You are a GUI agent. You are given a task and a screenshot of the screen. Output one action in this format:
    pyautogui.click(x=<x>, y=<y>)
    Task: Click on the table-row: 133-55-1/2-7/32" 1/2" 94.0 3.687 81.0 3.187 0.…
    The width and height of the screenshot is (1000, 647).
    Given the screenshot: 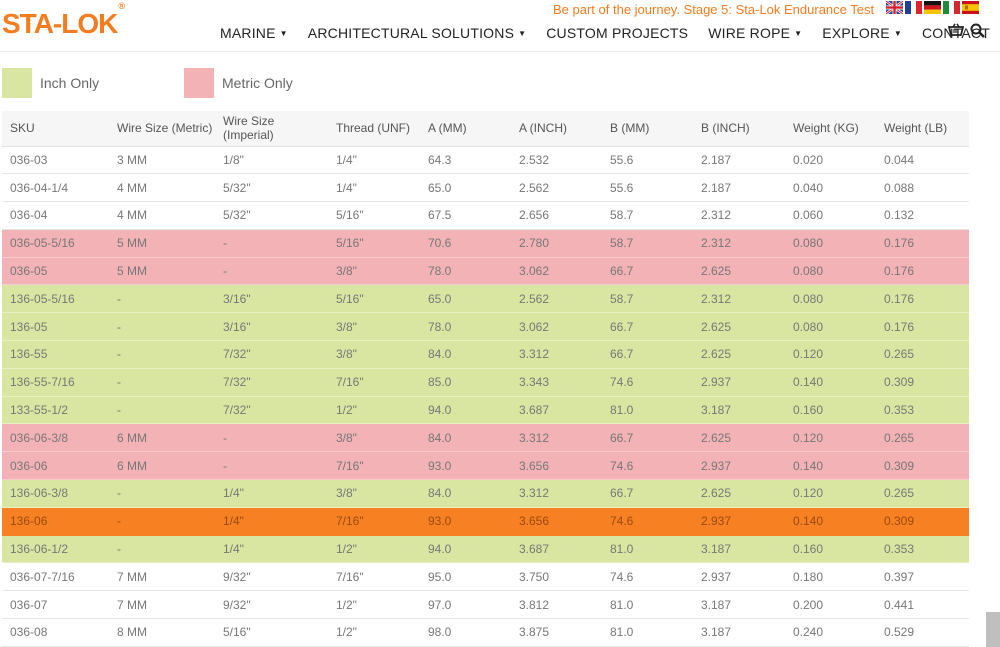 What is the action you would take?
    pyautogui.click(x=485, y=410)
    